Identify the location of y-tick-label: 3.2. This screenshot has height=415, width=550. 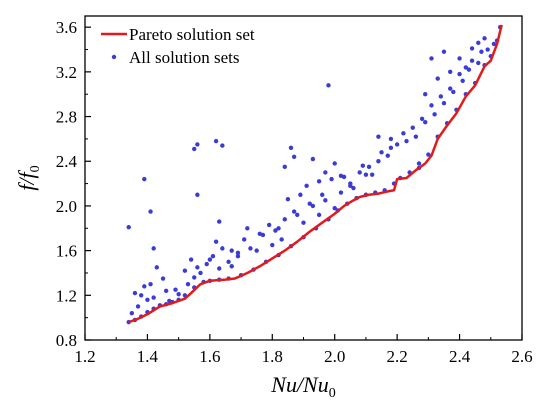
(66, 72).